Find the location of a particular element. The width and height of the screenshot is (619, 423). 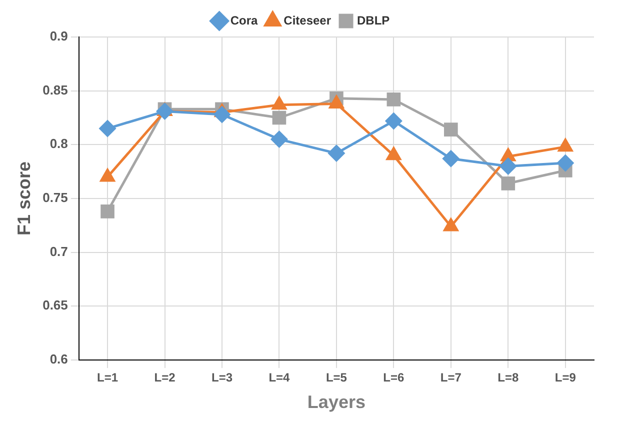

x-tick-label: L=9 is located at coordinates (565, 377).